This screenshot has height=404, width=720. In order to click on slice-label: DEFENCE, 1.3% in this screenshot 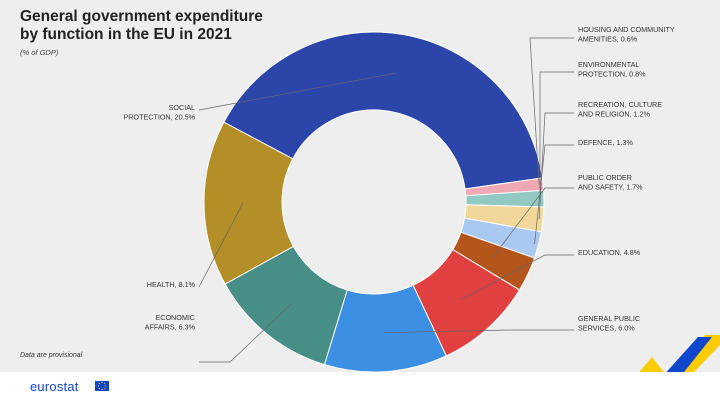, I will do `click(605, 142)`.